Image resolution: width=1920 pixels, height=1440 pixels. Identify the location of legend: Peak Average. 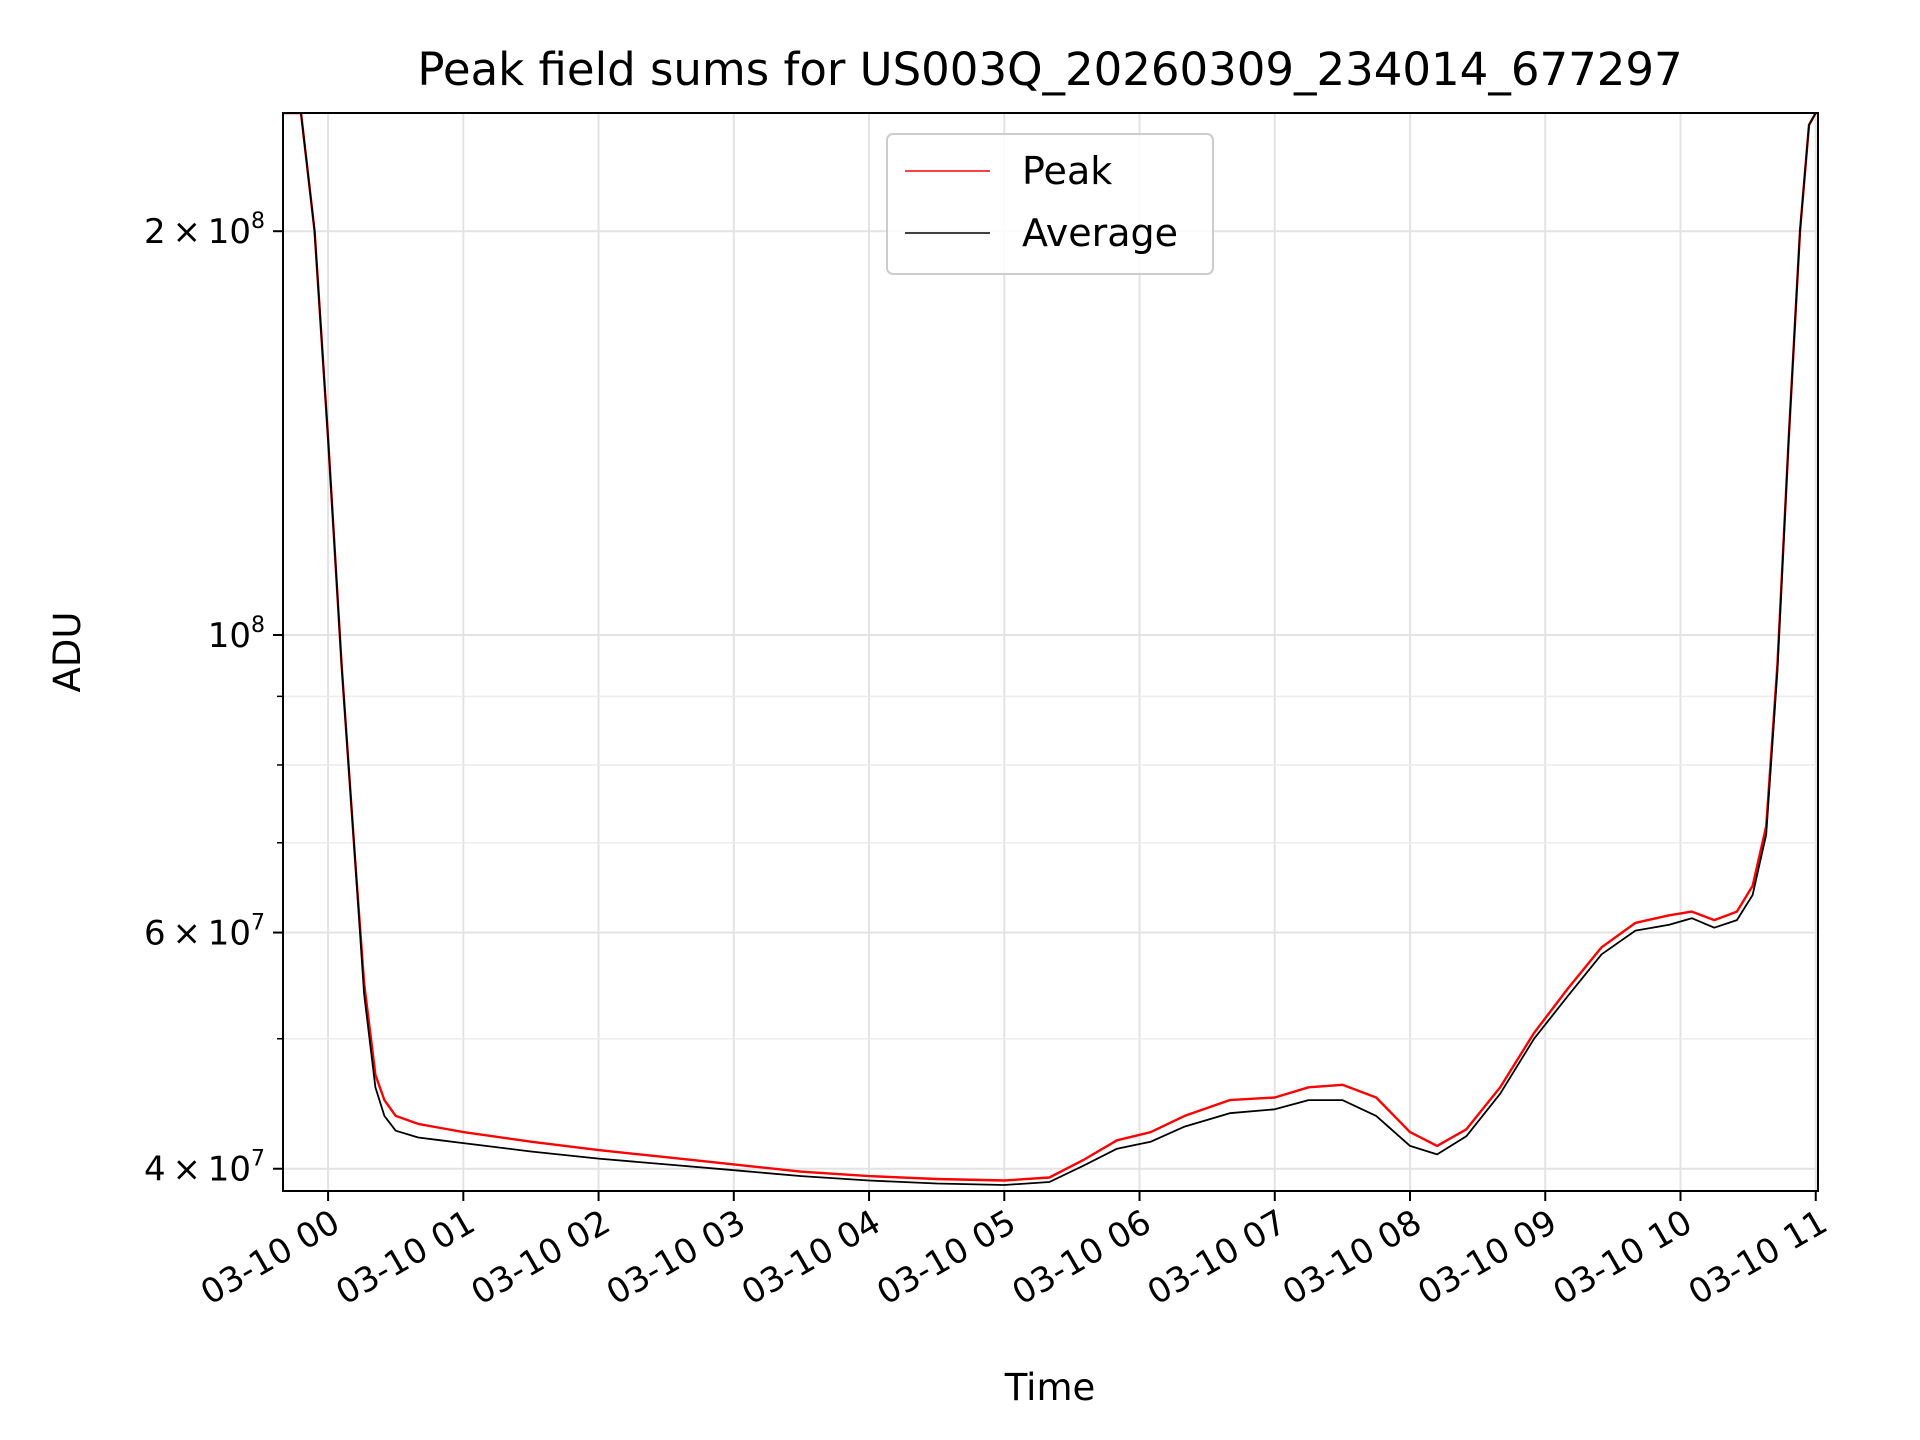
(1050, 204).